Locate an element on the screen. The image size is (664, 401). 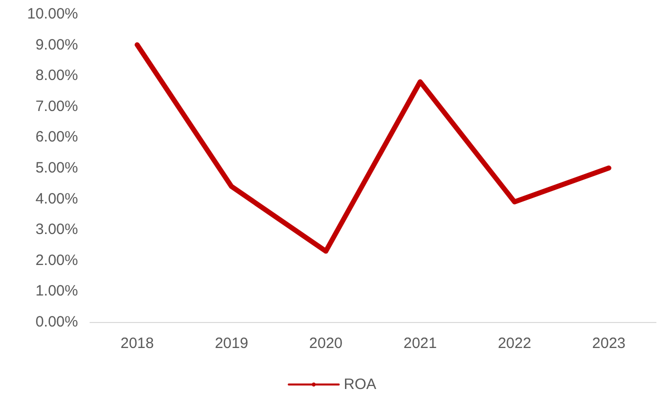
x-tick-label: 2021 is located at coordinates (420, 343).